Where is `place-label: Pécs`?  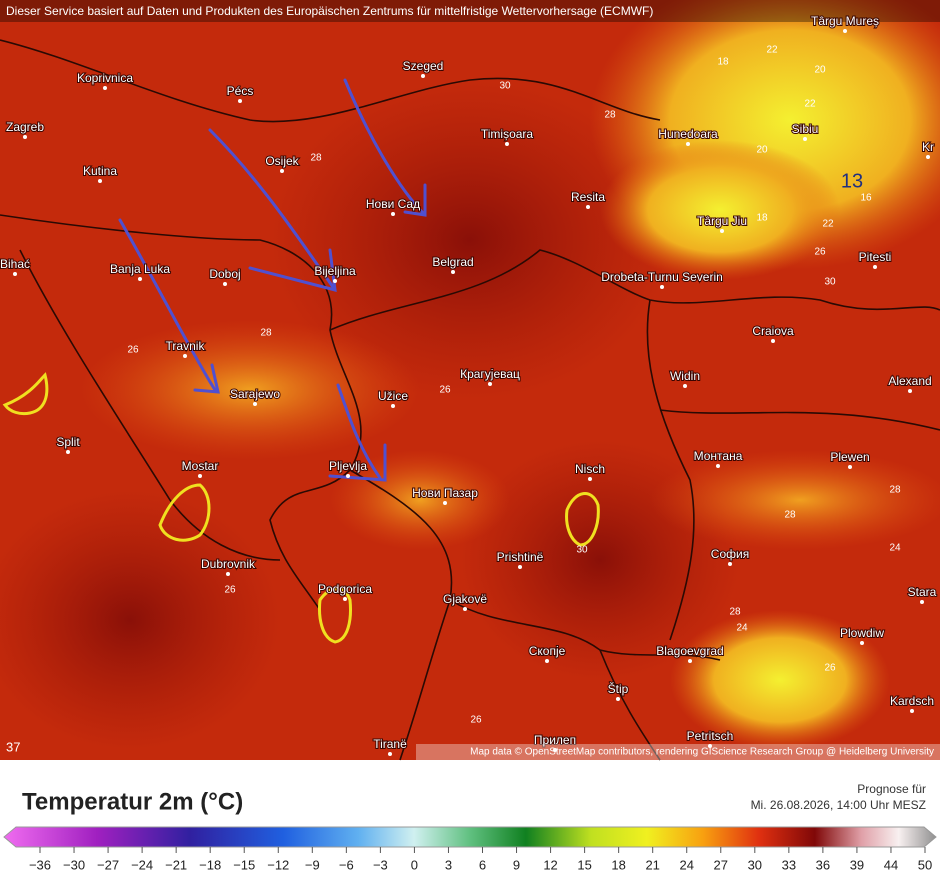
place-label: Pécs is located at coordinates (240, 91).